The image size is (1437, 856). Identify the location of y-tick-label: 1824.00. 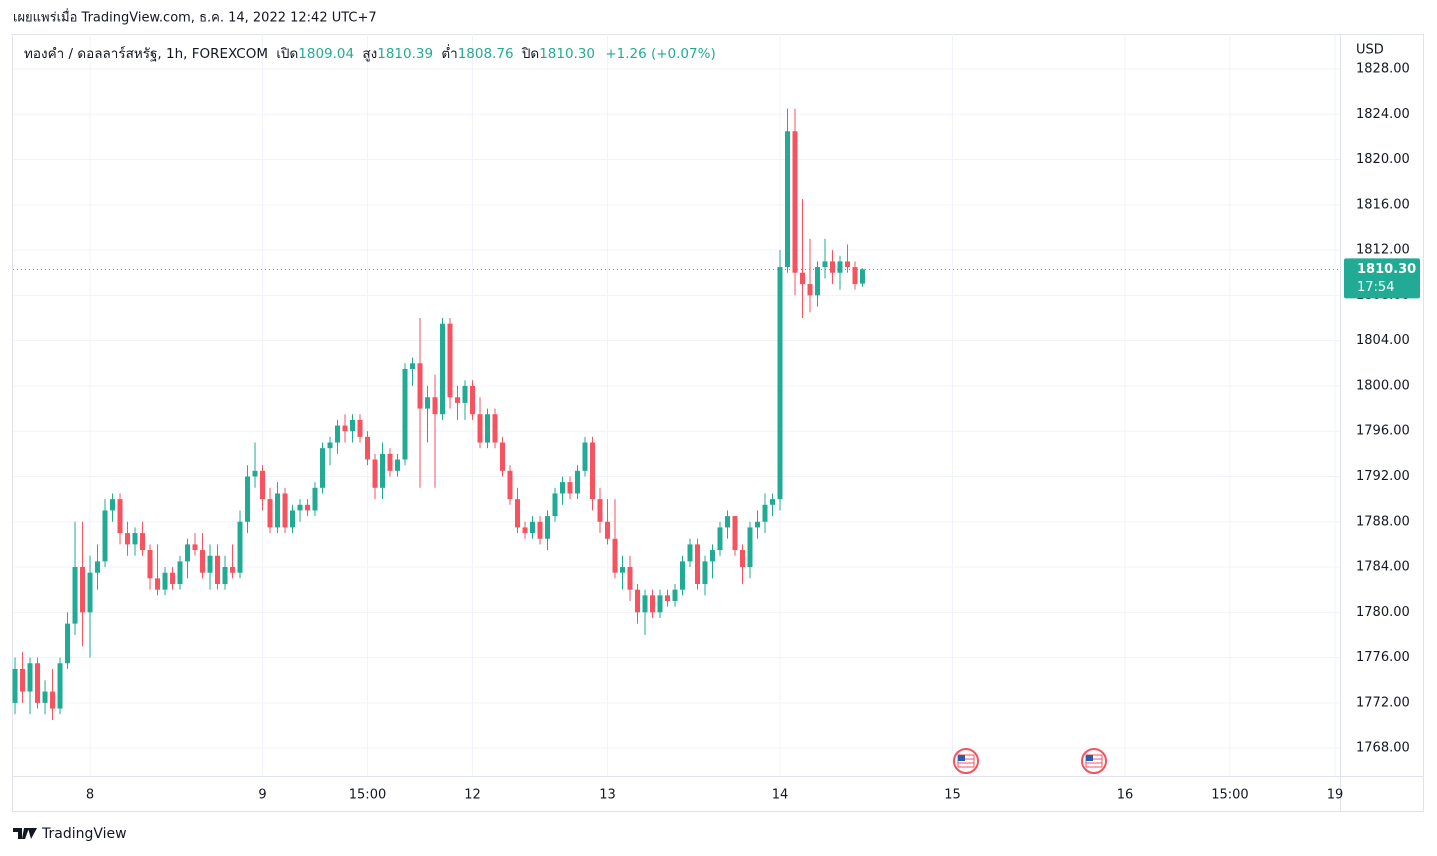
(1383, 114).